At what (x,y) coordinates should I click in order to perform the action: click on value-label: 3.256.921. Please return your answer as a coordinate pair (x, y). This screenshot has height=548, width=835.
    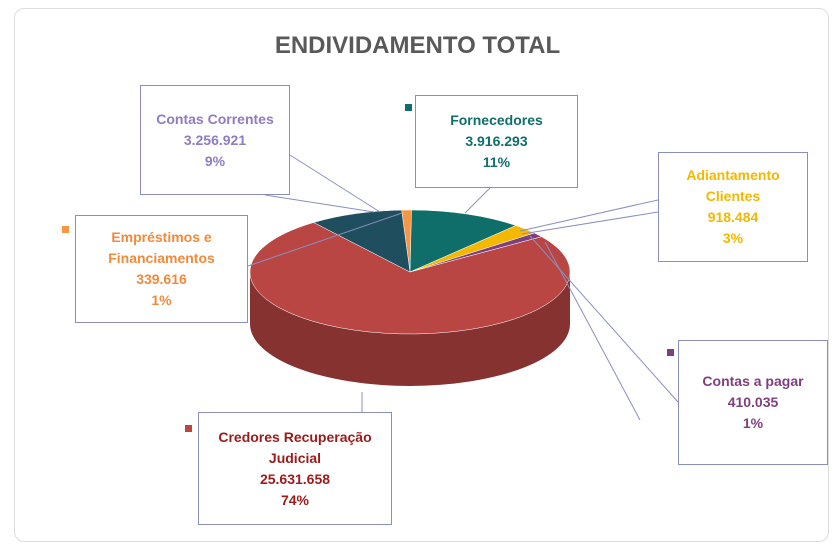
    Looking at the image, I should click on (215, 139).